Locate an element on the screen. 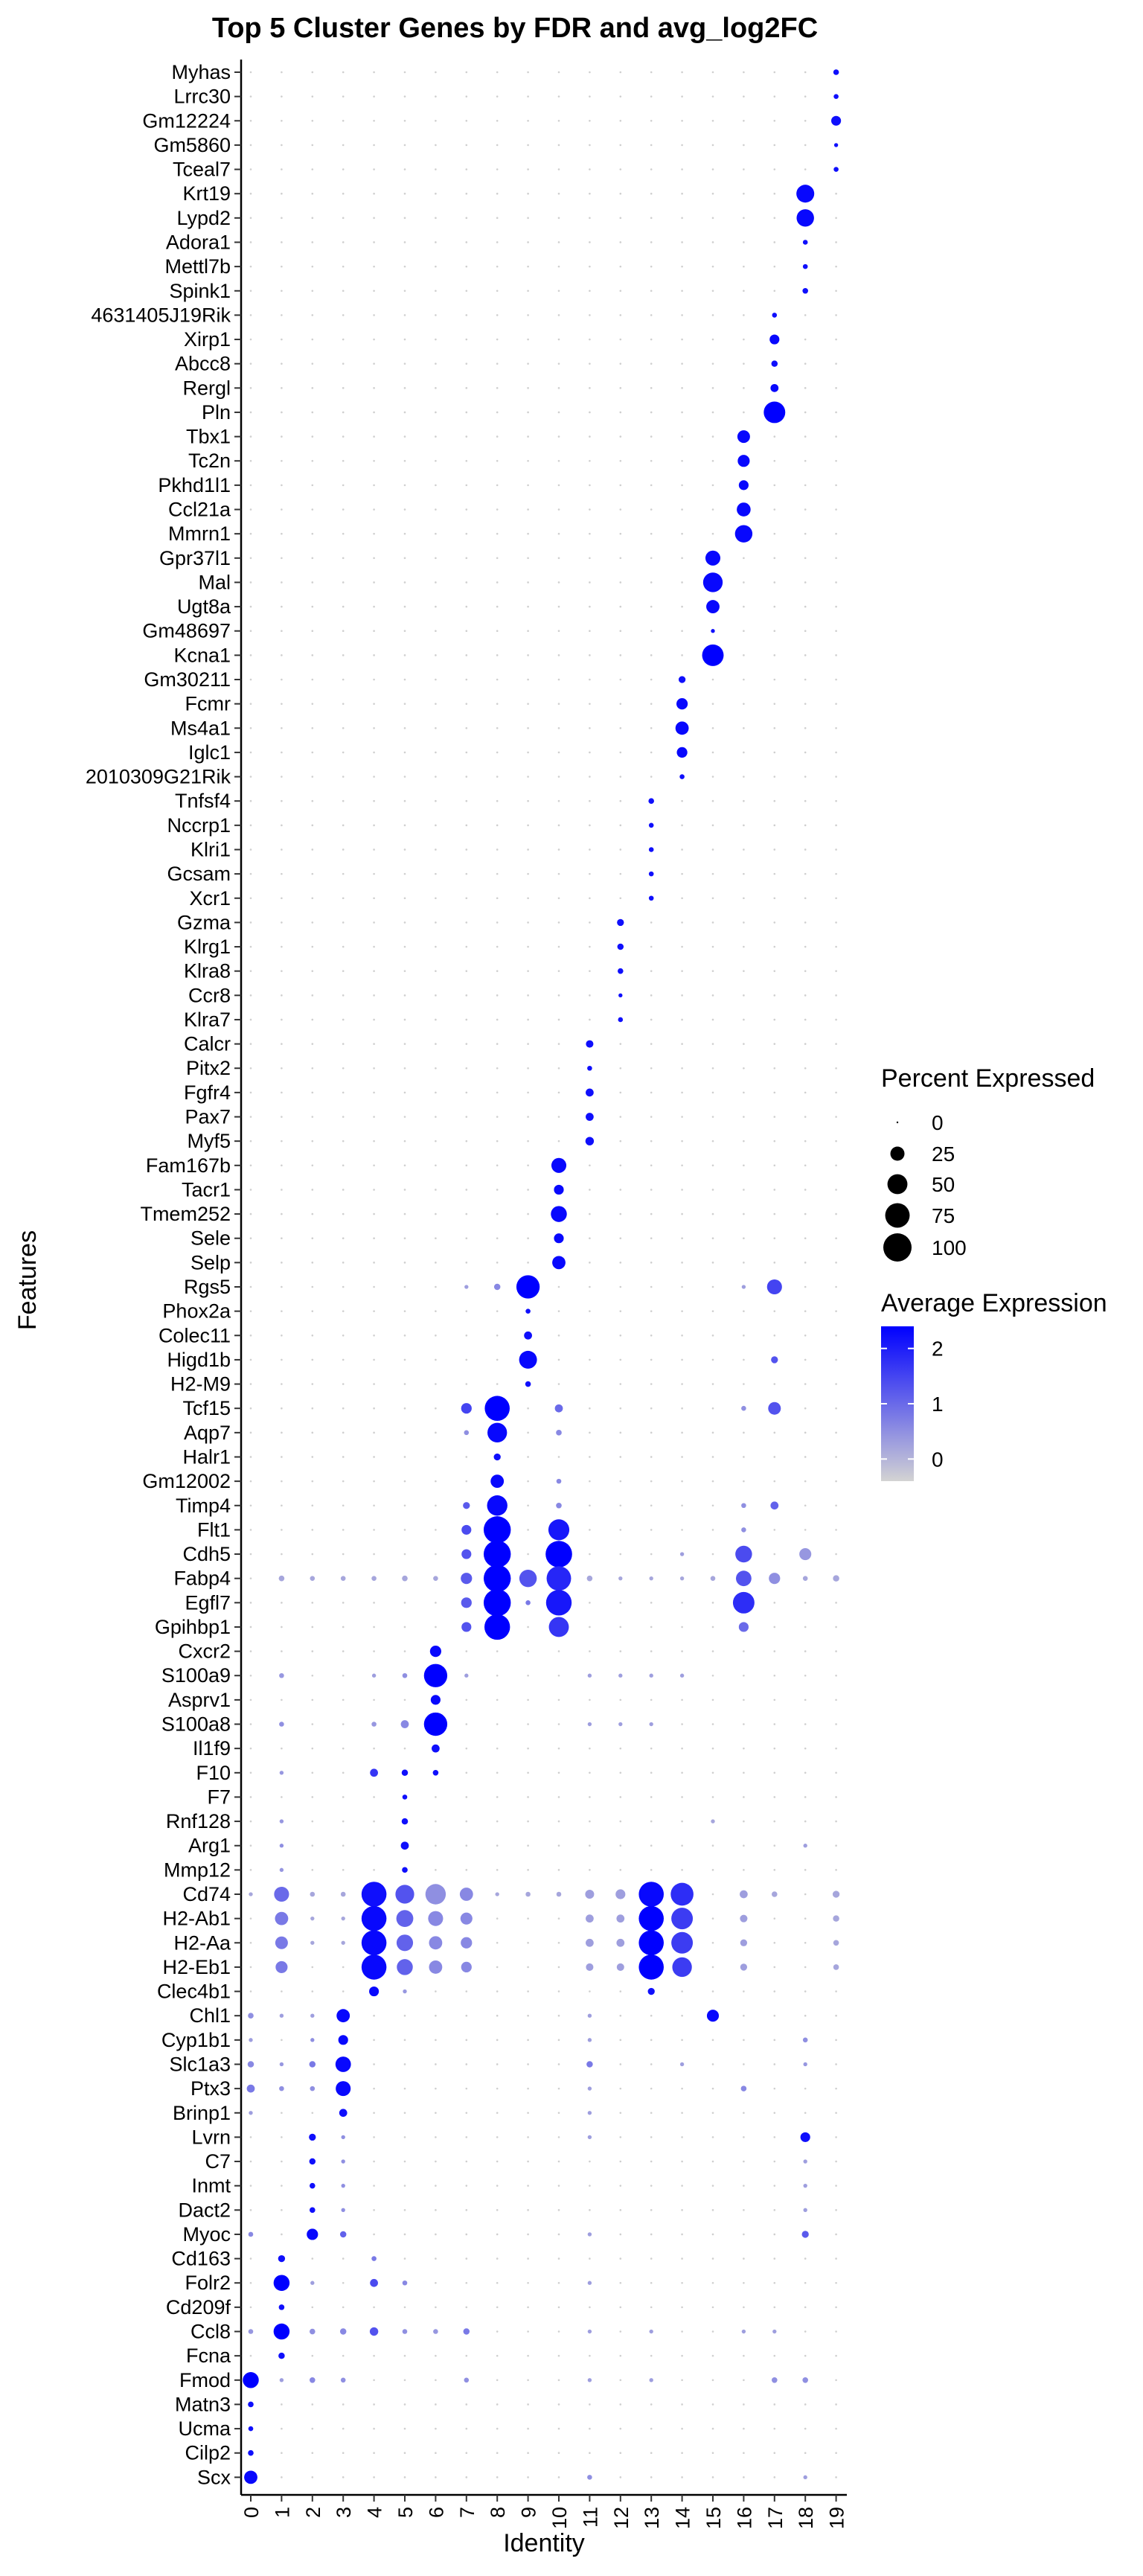  x-tick-label: 9 is located at coordinates (529, 2512).